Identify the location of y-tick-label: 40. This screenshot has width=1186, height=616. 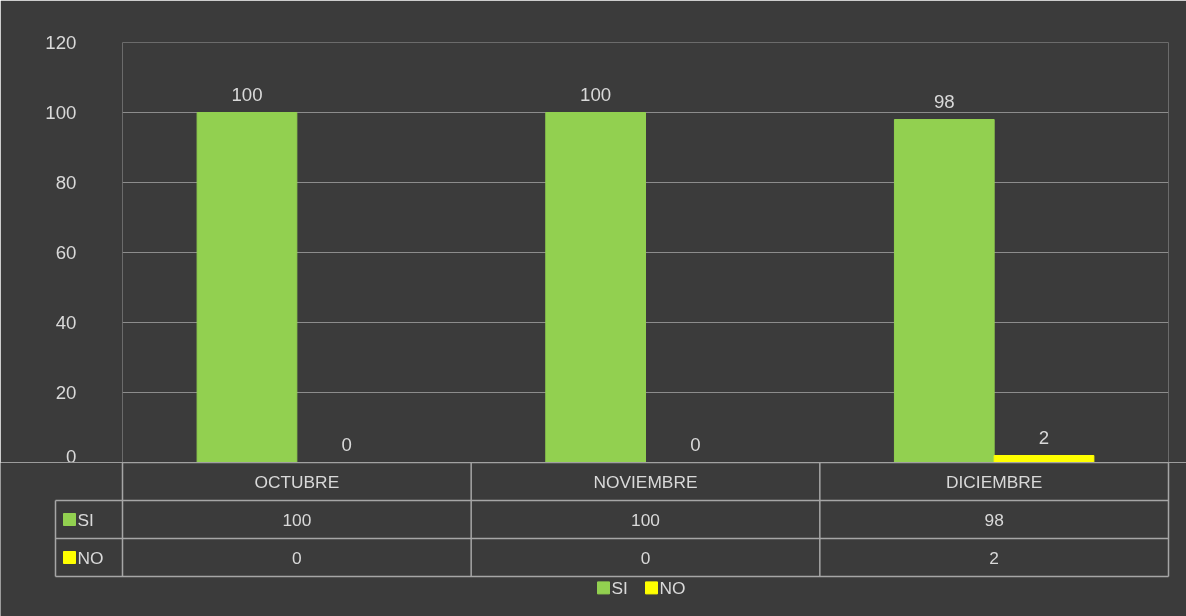
(66, 322).